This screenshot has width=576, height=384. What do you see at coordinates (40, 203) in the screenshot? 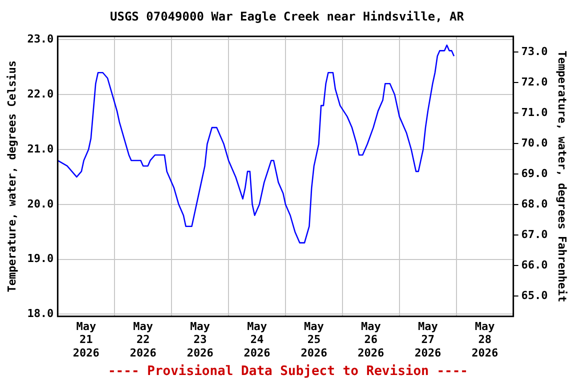
I see `y-tick-label: 20.0` at bounding box center [40, 203].